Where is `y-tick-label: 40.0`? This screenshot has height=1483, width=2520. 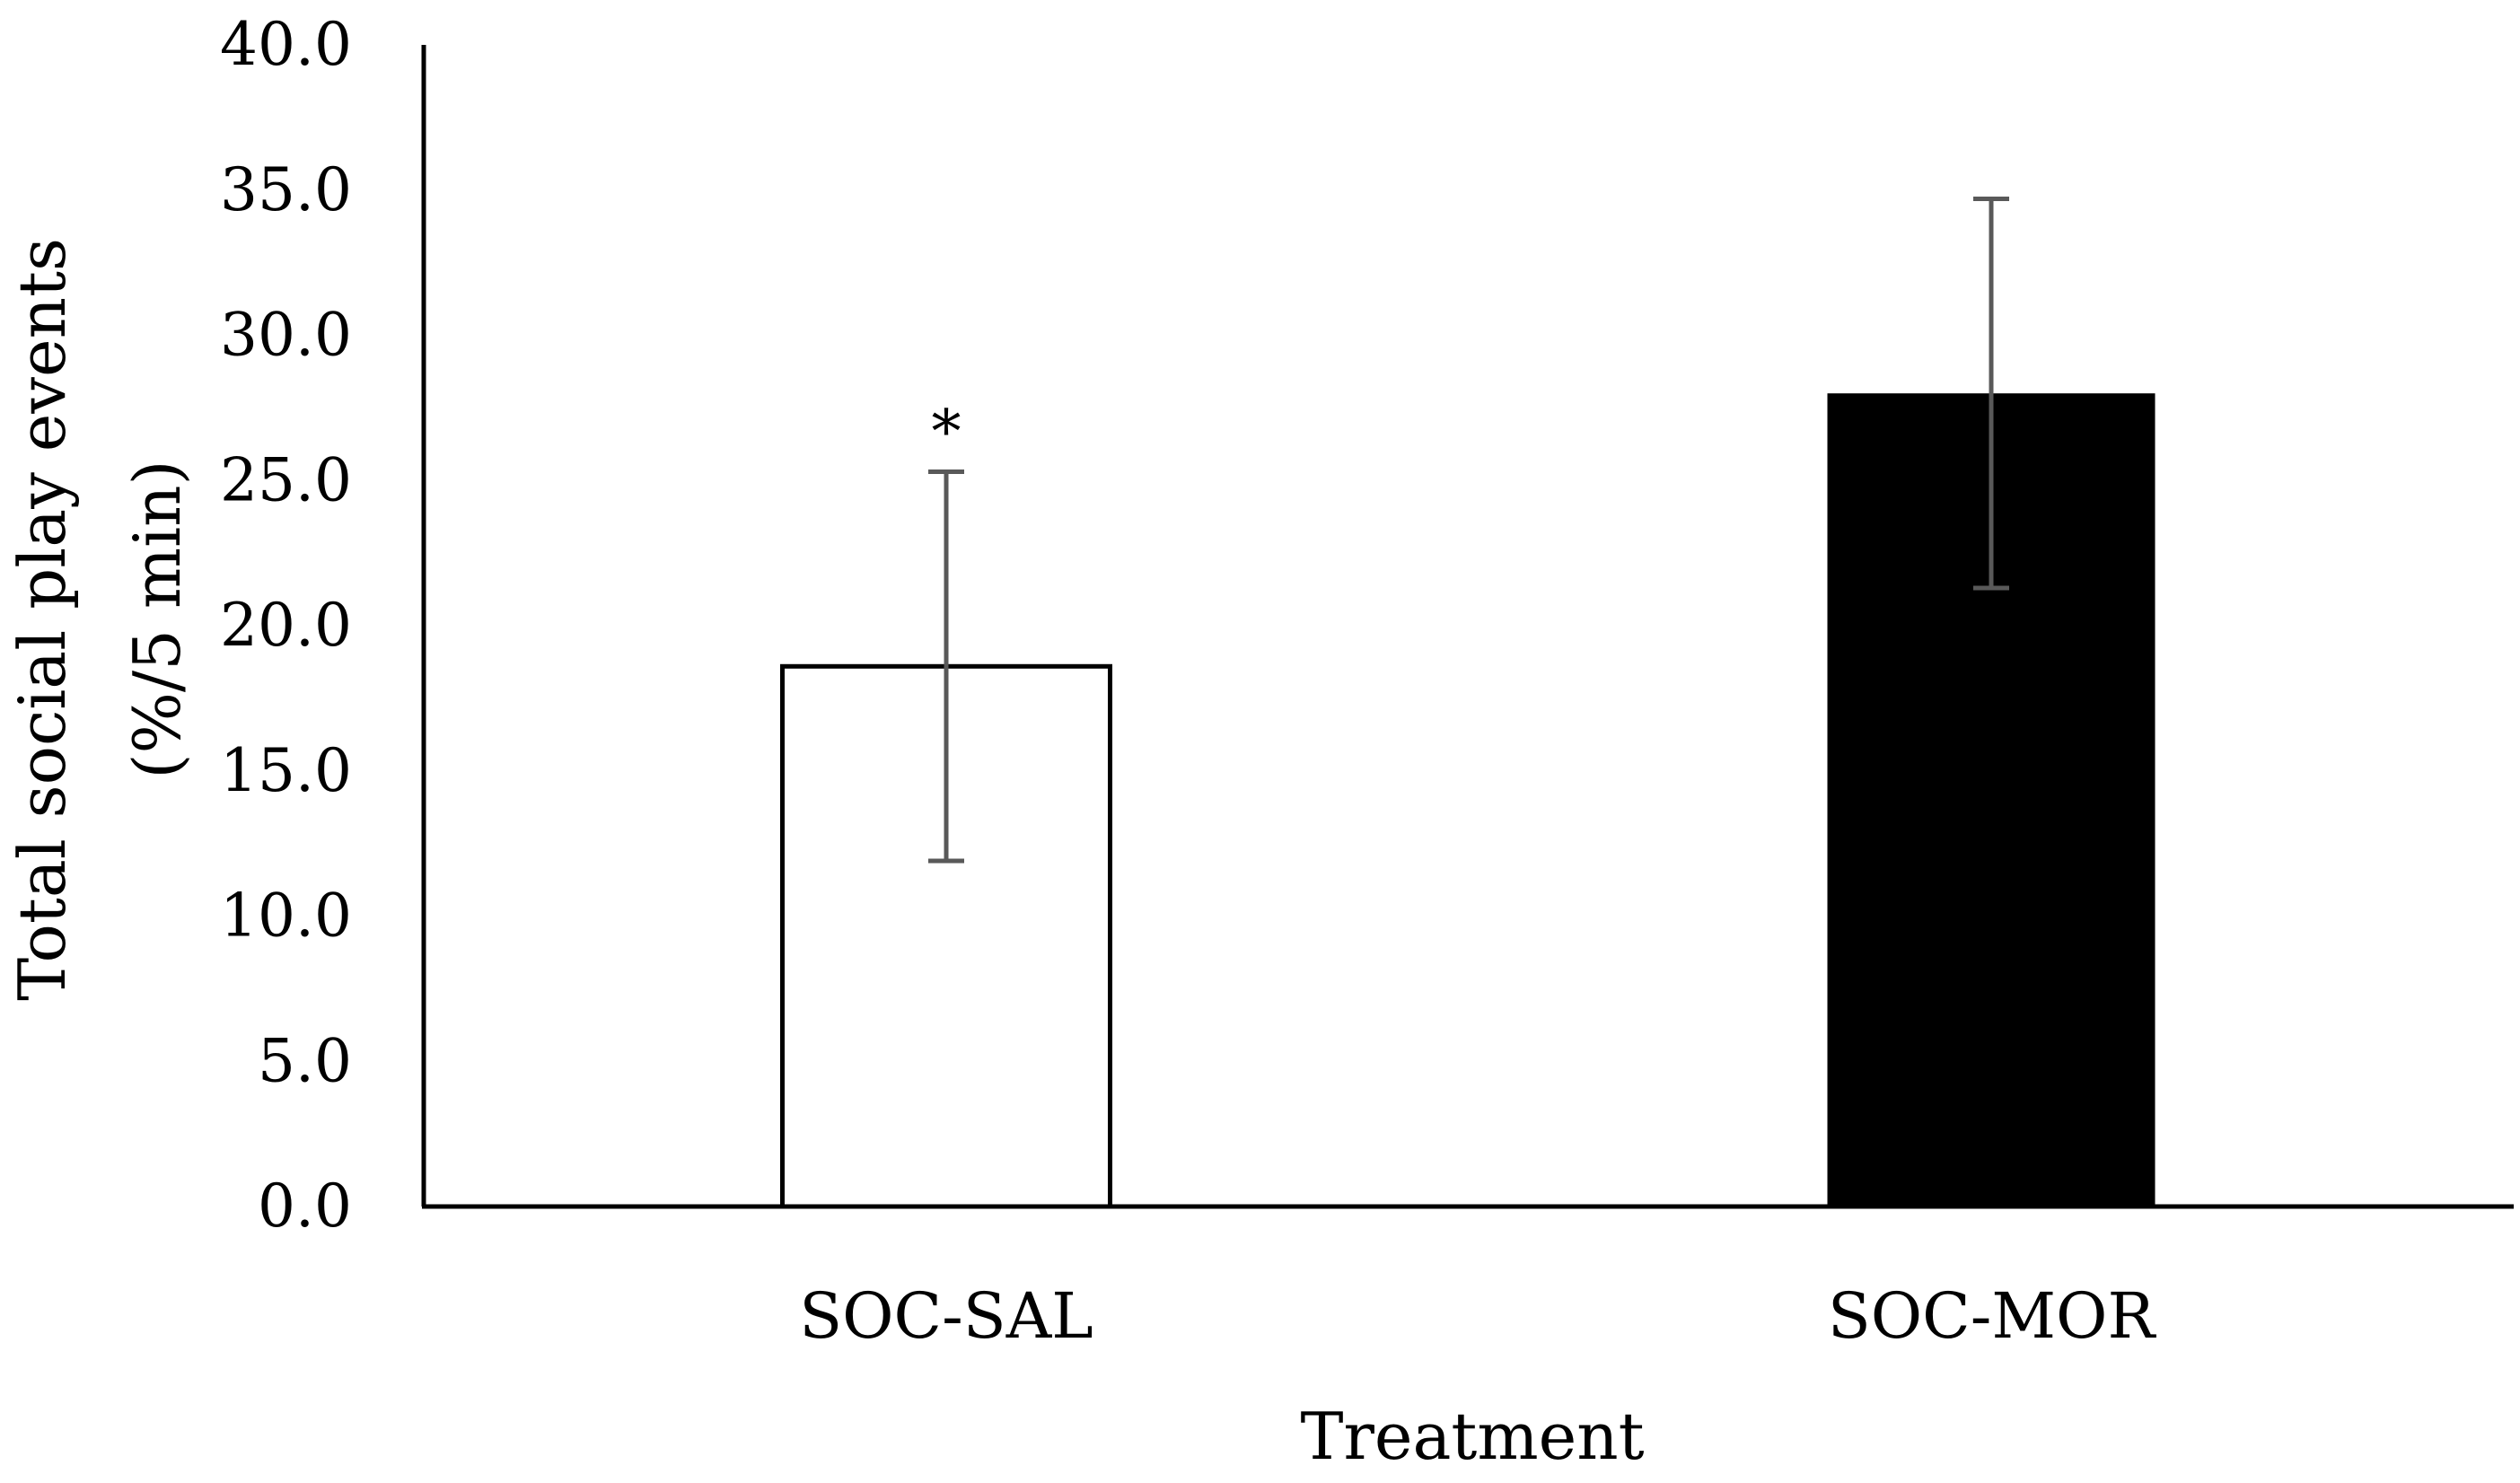
y-tick-label: 40.0 is located at coordinates (286, 44).